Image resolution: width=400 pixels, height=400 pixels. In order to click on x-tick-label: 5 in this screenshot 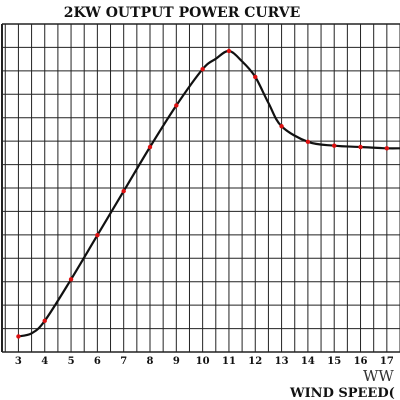, I will do `click(71, 361)`.